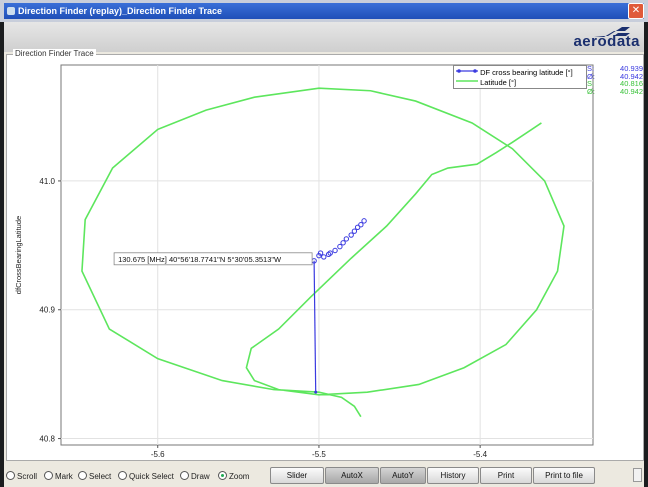 This screenshot has height=487, width=648. Describe the element at coordinates (612, 32) in the screenshot. I see `aerodata-logo-mark-icon` at that location.